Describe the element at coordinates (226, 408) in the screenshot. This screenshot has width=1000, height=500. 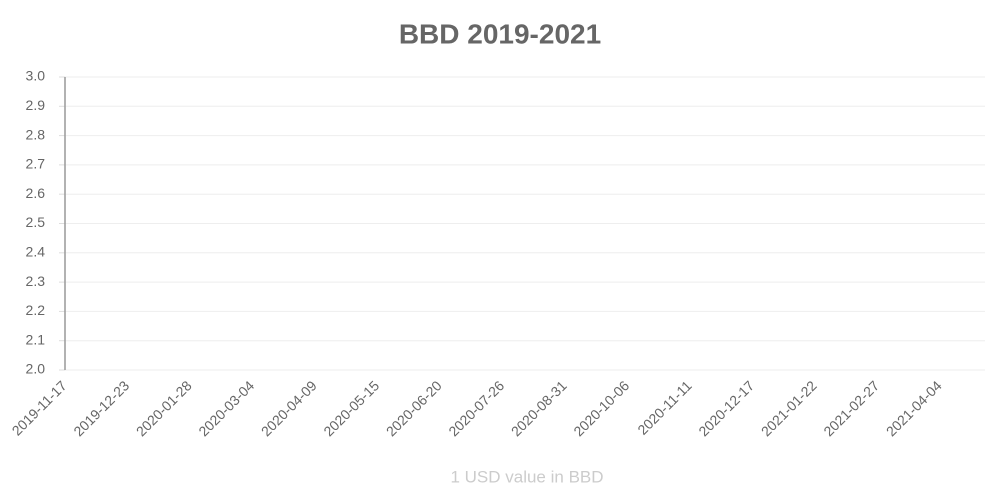
I see `x-tick-label: 2020-03-04` at that location.